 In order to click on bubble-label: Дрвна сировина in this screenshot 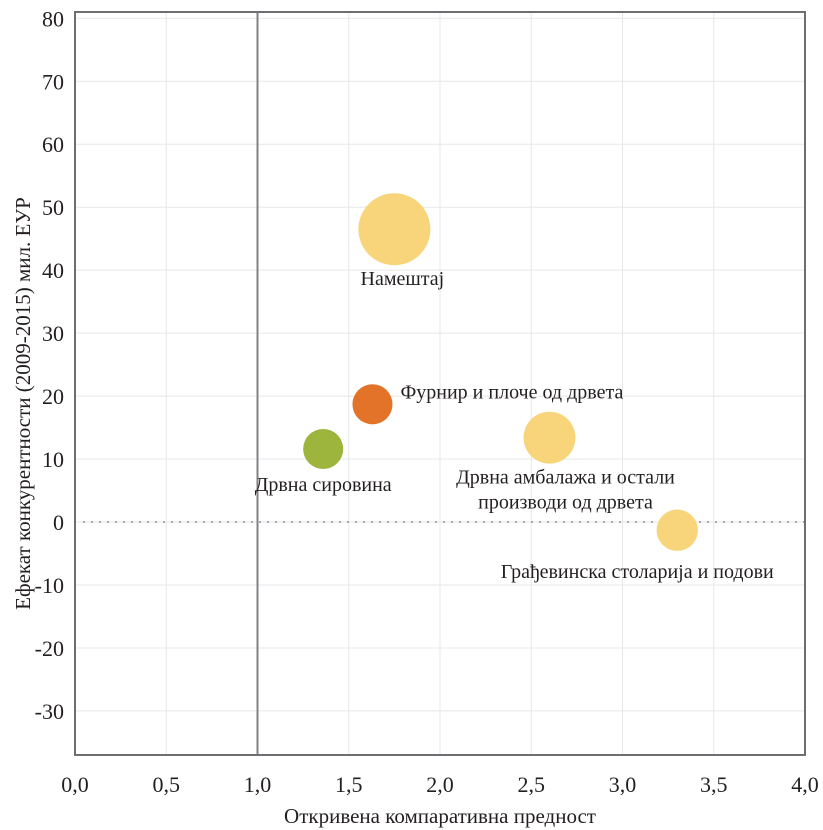, I will do `click(323, 485)`.